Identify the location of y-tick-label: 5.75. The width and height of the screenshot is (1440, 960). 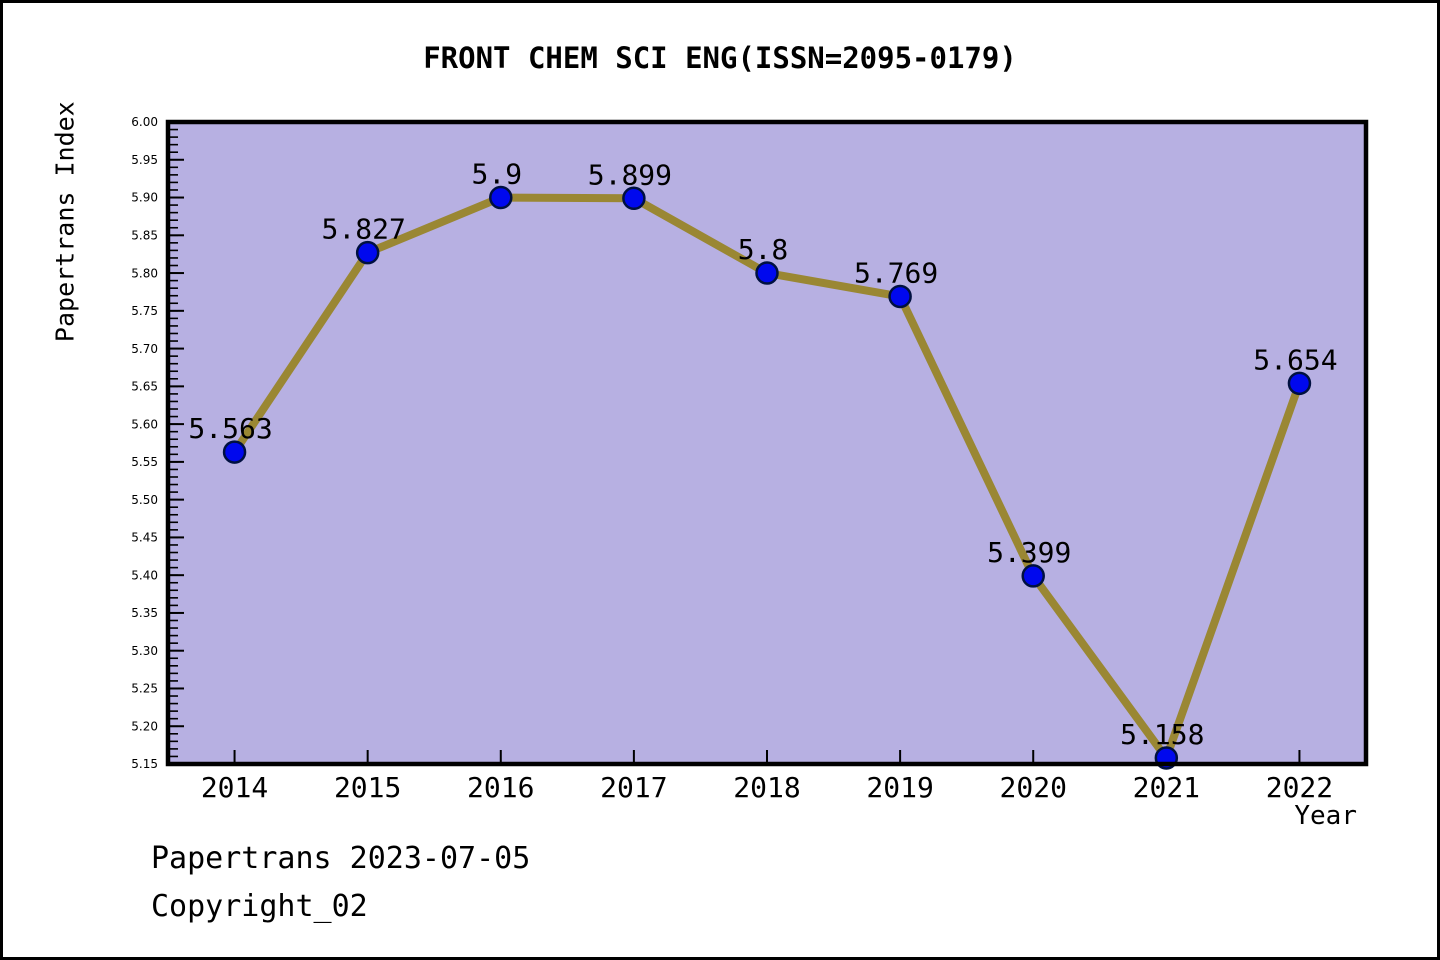
(144, 311).